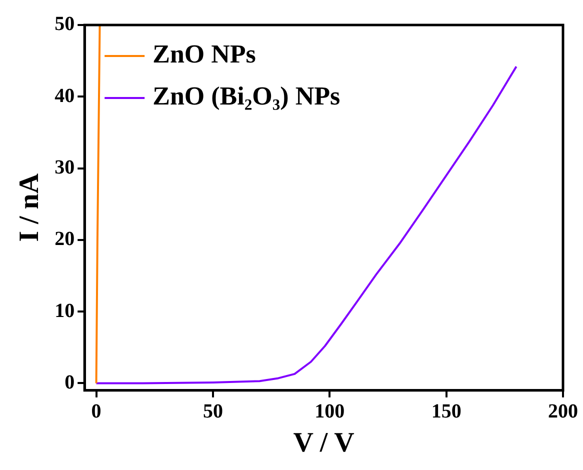 This screenshot has width=583, height=470. I want to click on y-tick-label: 50, so click(64, 24).